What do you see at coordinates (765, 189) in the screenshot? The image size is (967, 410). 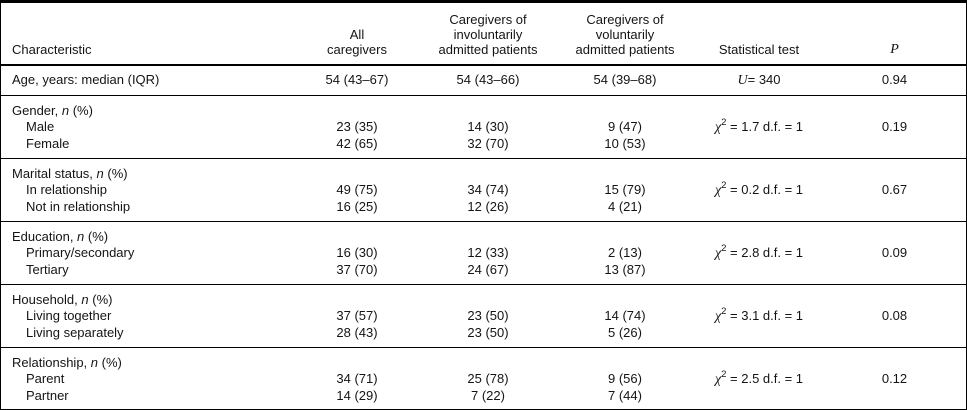 I see `stat-text: = 0.2 d.f. = 1` at bounding box center [765, 189].